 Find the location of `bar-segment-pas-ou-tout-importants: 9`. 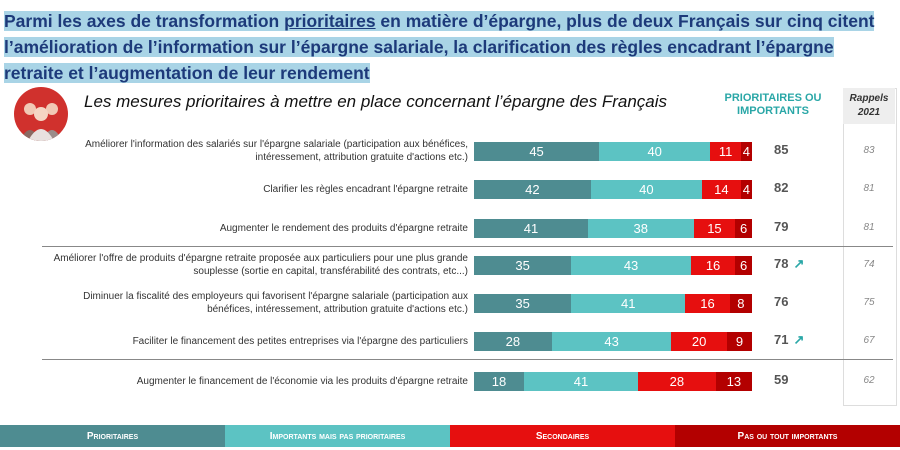

bar-segment-pas-ou-tout-importants: 9 is located at coordinates (739, 341).